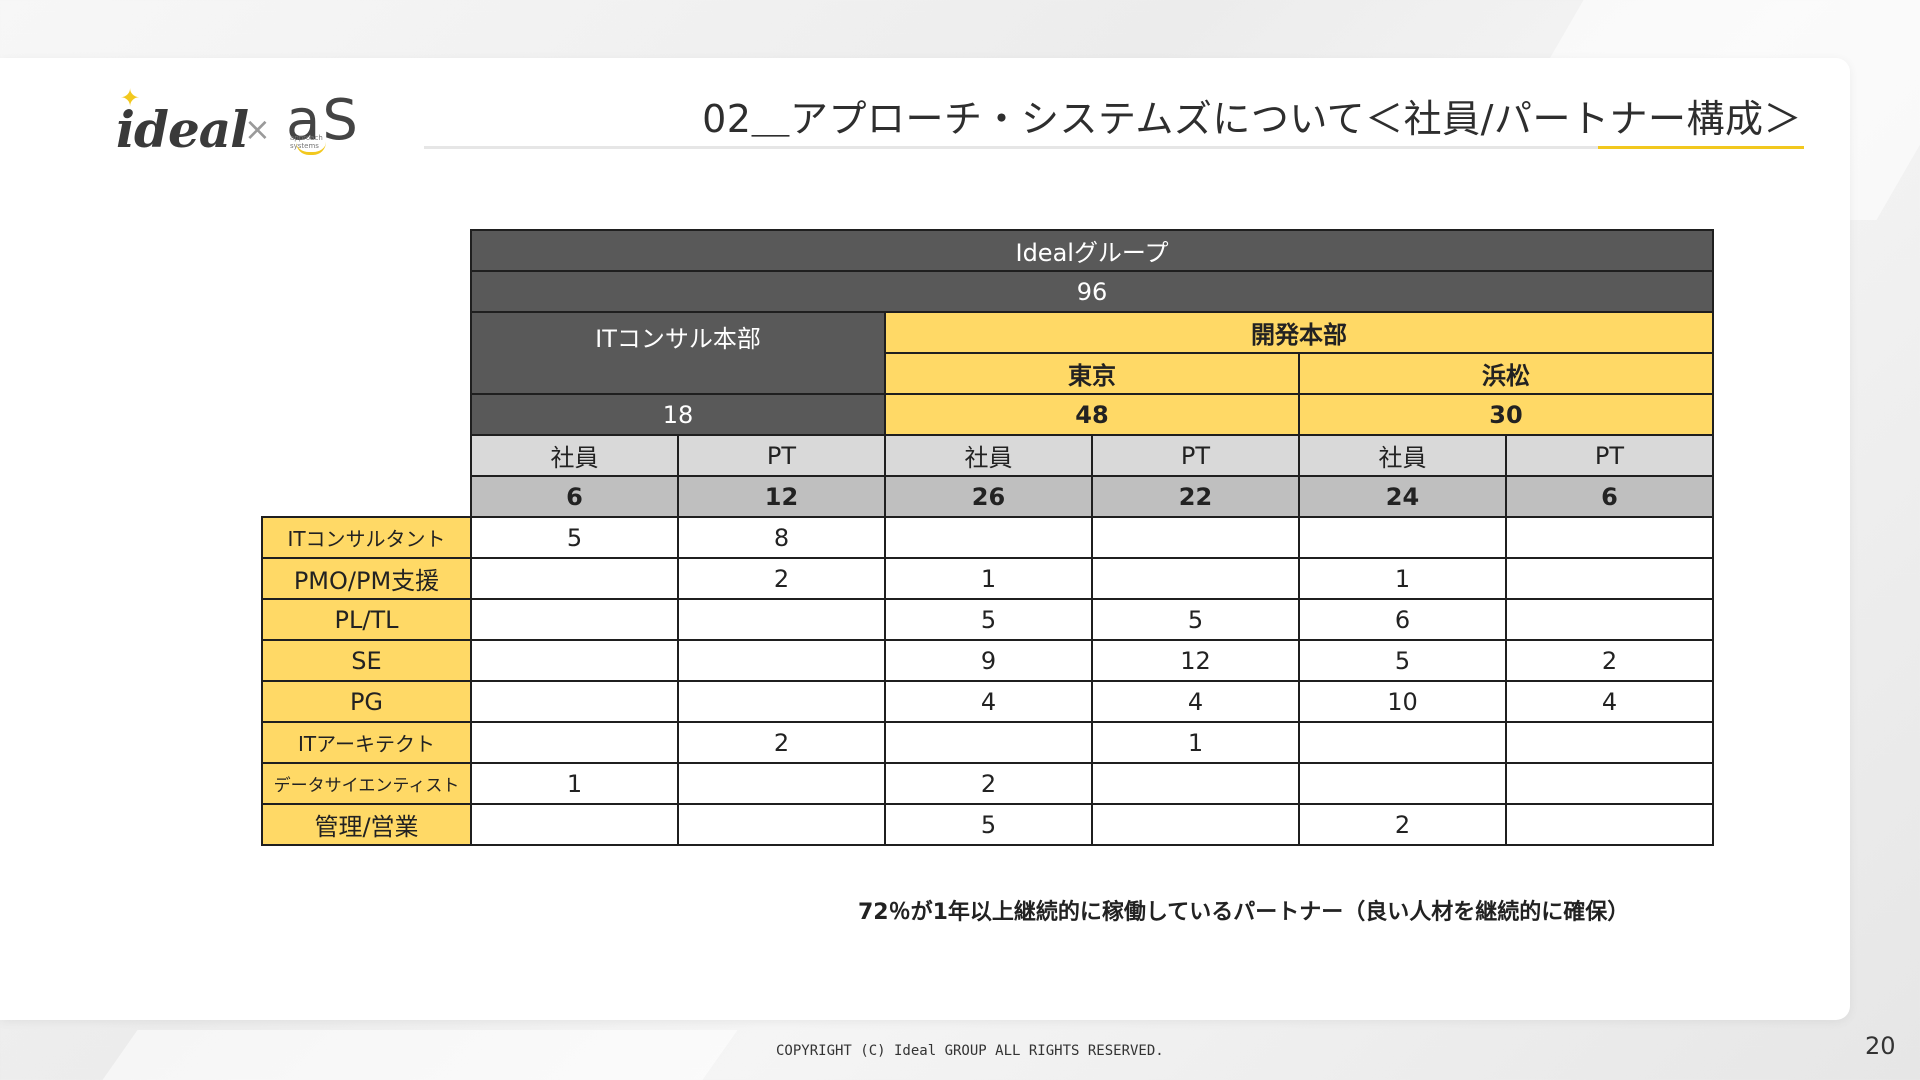 The width and height of the screenshot is (1920, 1080). Describe the element at coordinates (366, 824) in the screenshot. I see `role-label: 管理/営業` at that location.